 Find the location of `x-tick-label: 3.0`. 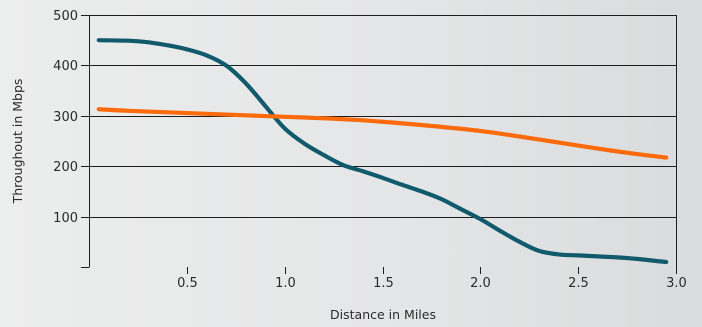

x-tick-label: 3.0 is located at coordinates (676, 283).